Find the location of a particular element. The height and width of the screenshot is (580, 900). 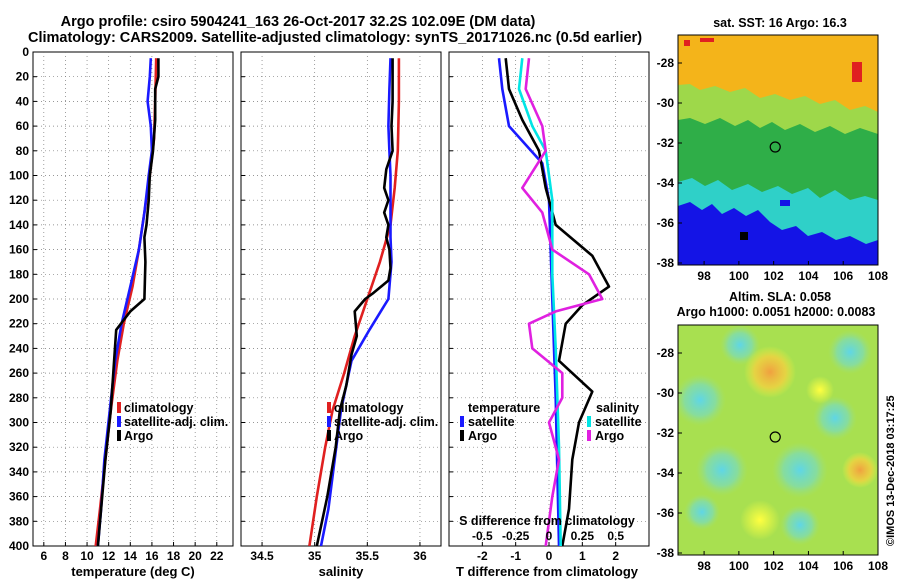

salinity-xlabel: salinity is located at coordinates (342, 571).